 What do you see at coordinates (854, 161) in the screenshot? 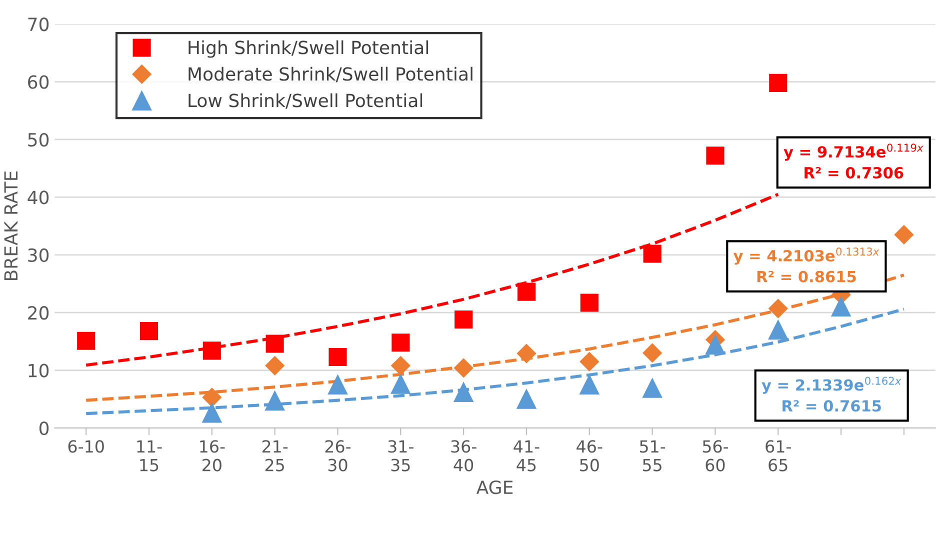
I see `text: y = 9.7134e$^{0.119x}$ R² = 0.7306` at bounding box center [854, 161].